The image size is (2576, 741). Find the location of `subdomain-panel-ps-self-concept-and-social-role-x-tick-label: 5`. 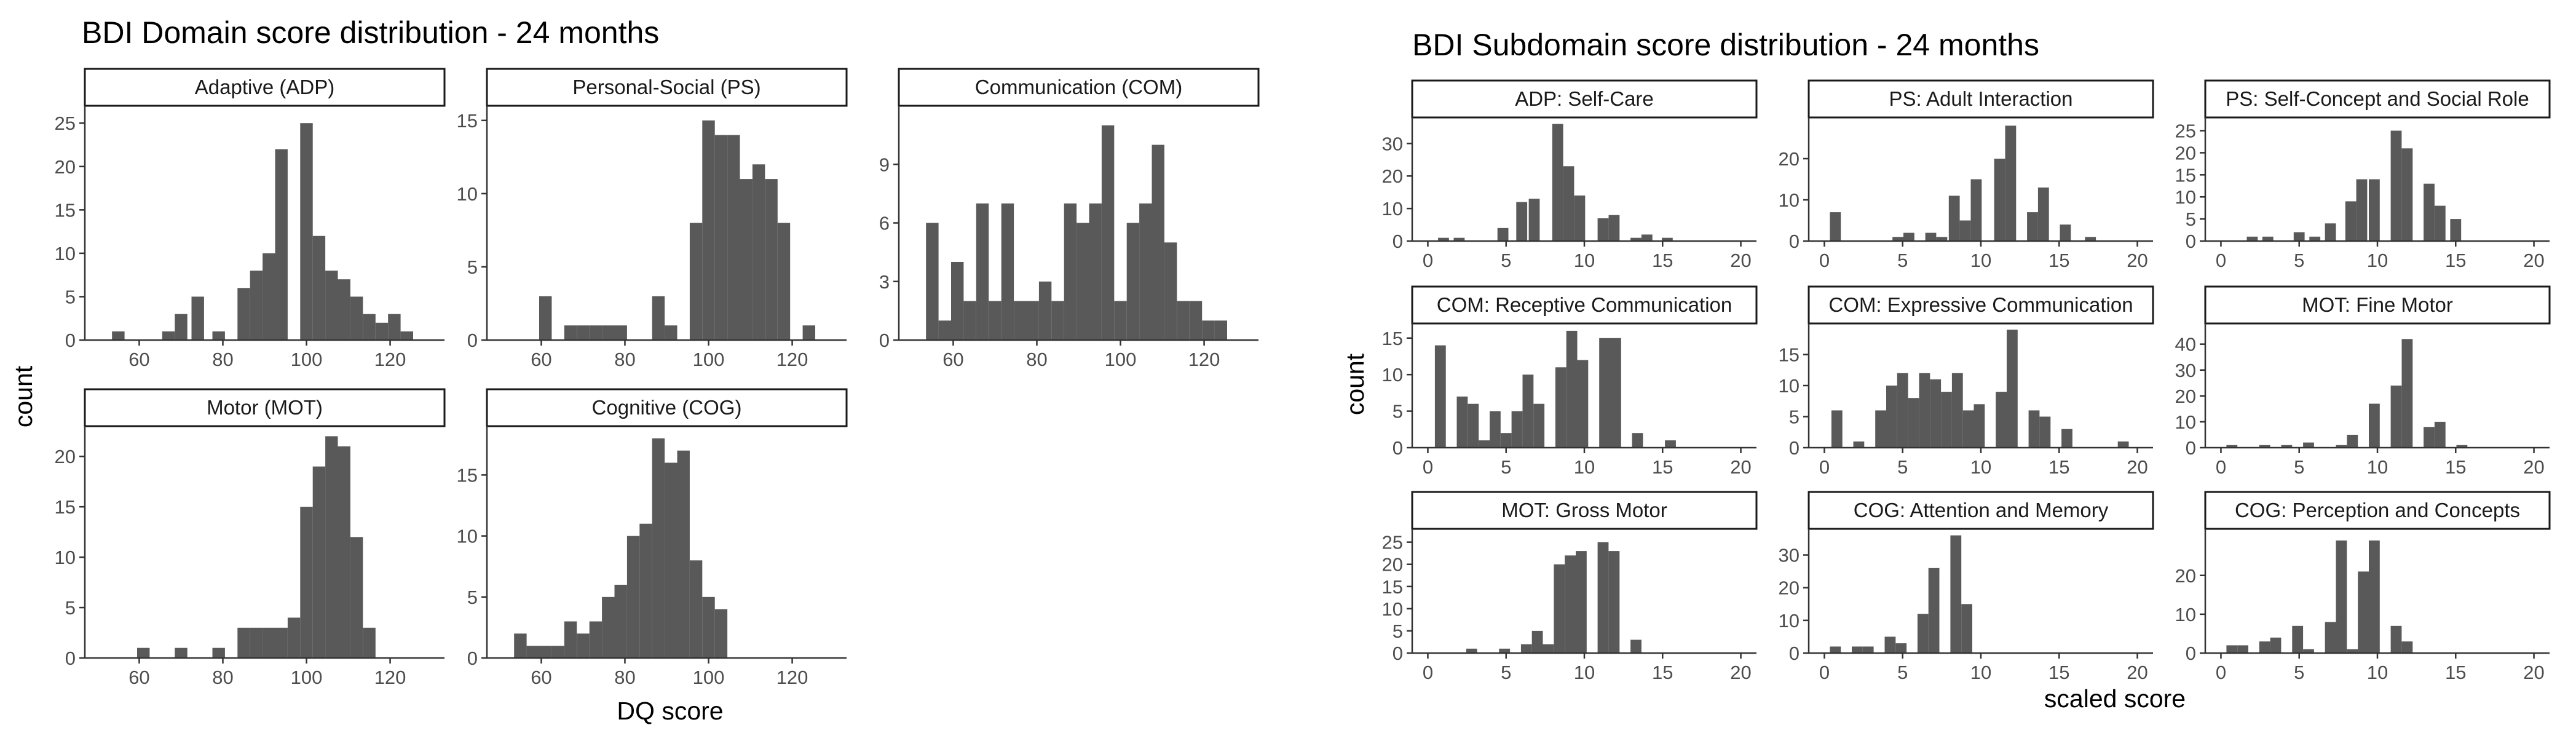

subdomain-panel-ps-self-concept-and-social-role-x-tick-label: 5 is located at coordinates (2299, 260).